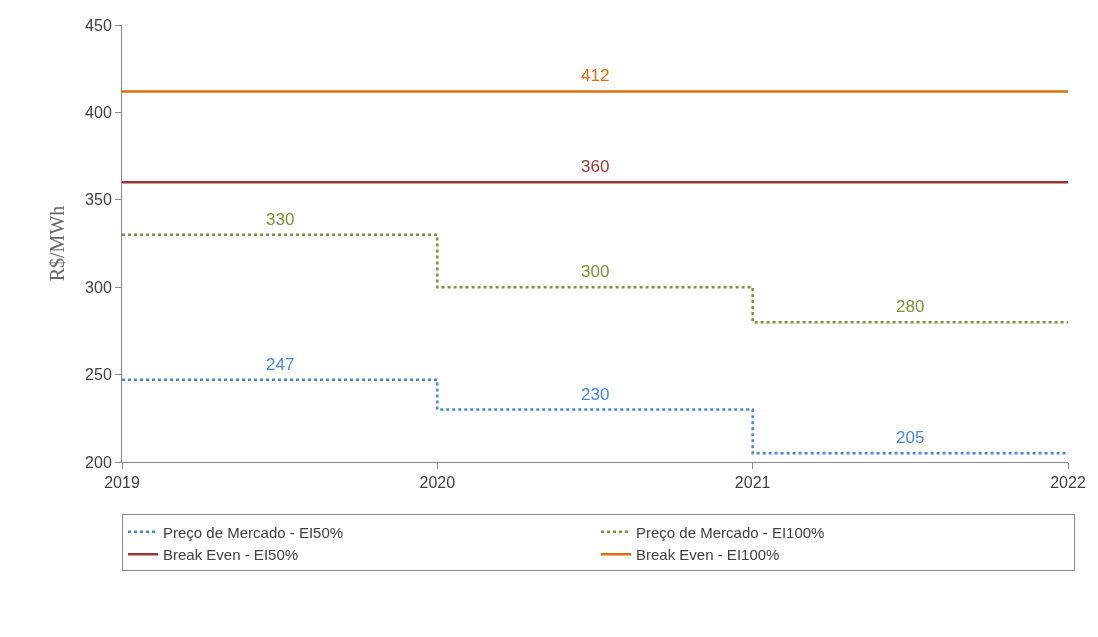  Describe the element at coordinates (98, 25) in the screenshot. I see `y-tick-label: 450` at that location.